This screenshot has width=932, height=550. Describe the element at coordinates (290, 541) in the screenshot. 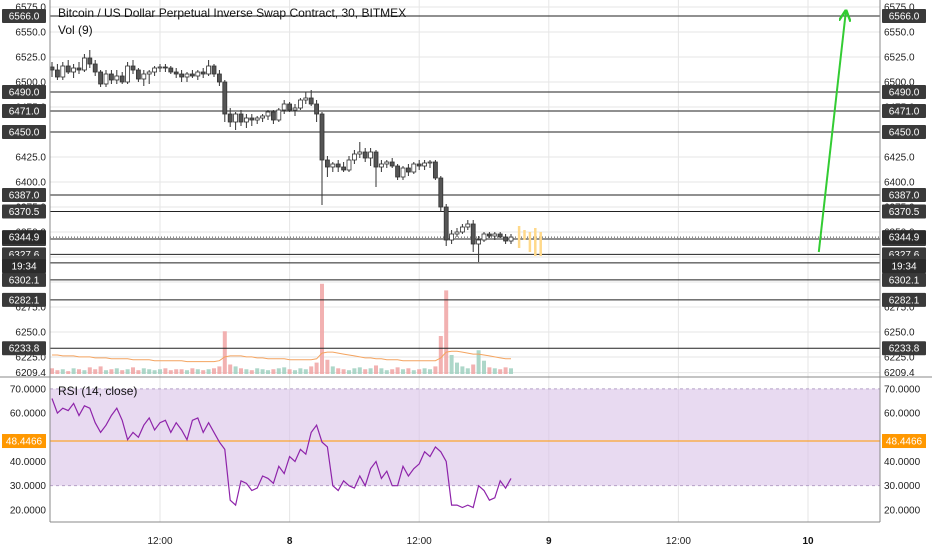

I see `x-tick-label: 8` at that location.